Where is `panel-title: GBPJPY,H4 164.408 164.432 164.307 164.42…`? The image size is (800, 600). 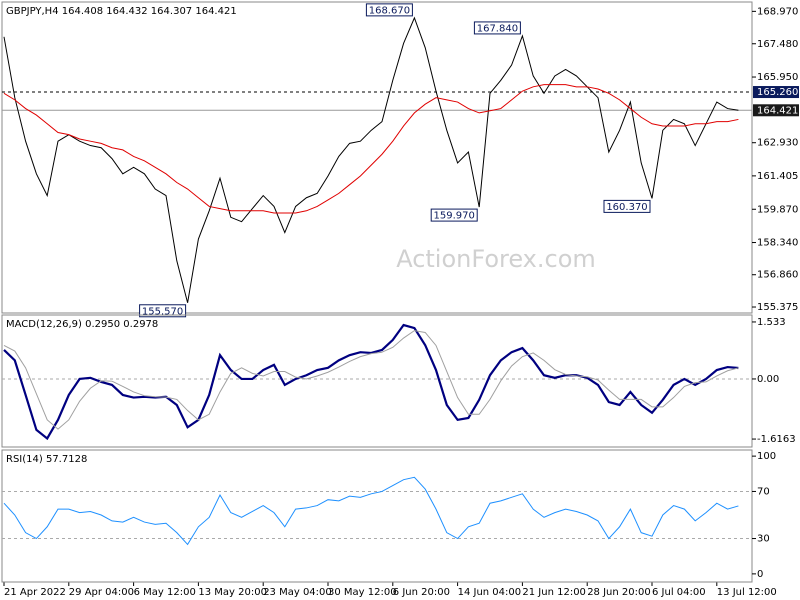 panel-title: GBPJPY,H4 164.408 164.432 164.307 164.42… is located at coordinates (121, 11).